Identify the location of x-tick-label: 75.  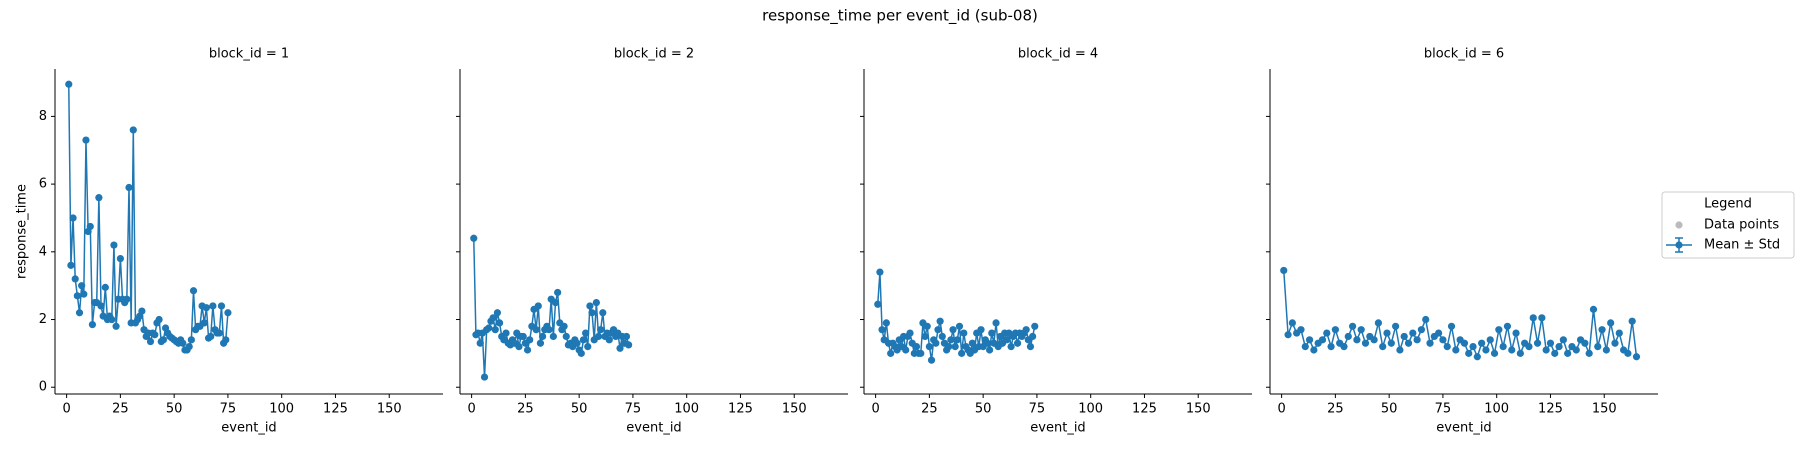
(1037, 409).